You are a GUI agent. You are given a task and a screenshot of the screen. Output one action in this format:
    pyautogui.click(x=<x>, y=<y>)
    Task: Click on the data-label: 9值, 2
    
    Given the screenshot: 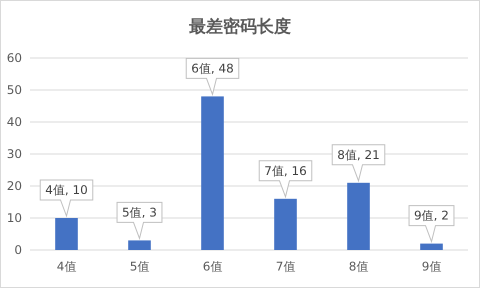 What is the action you would take?
    pyautogui.click(x=431, y=215)
    